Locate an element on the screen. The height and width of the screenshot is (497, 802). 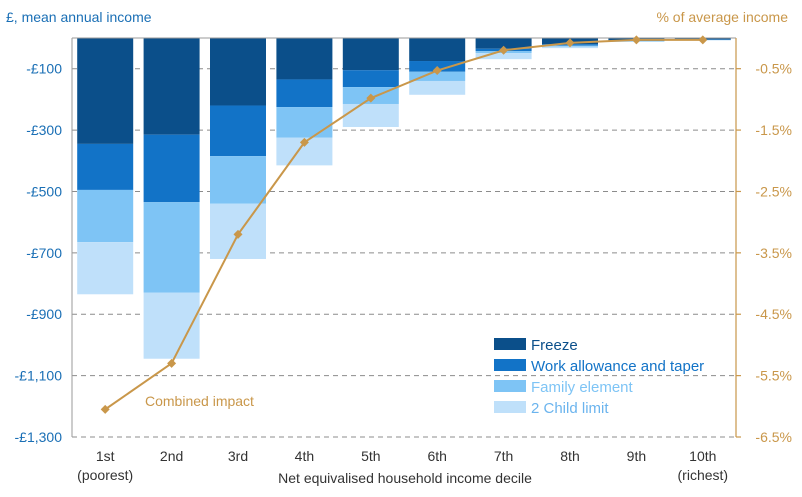
x-tick-label: 6th is located at coordinates (436, 456).